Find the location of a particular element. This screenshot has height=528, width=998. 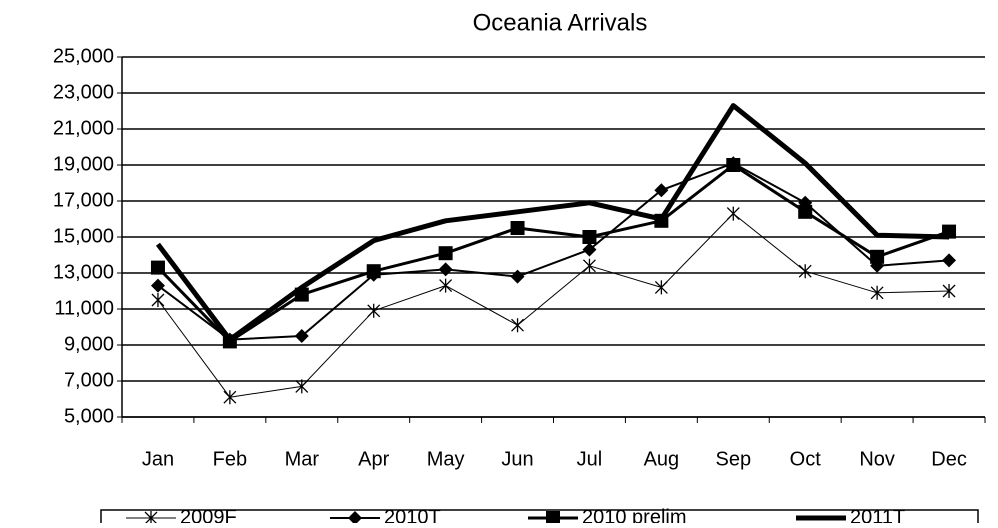

y-tick-label: 21,000 is located at coordinates (83, 128).